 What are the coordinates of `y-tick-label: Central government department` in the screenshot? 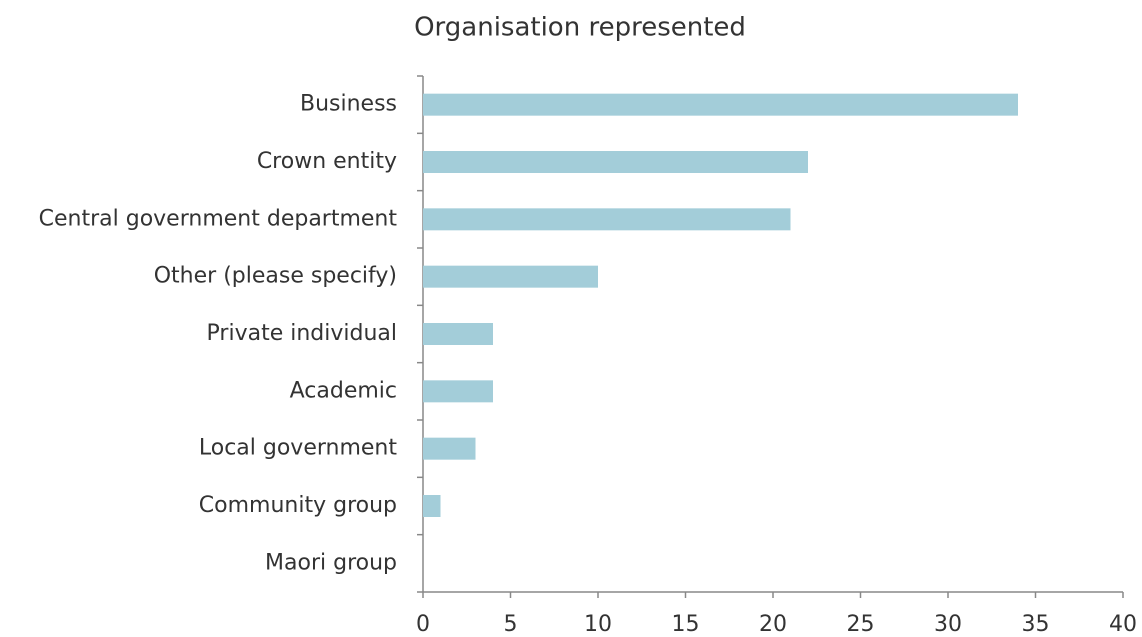 It's located at (218, 218).